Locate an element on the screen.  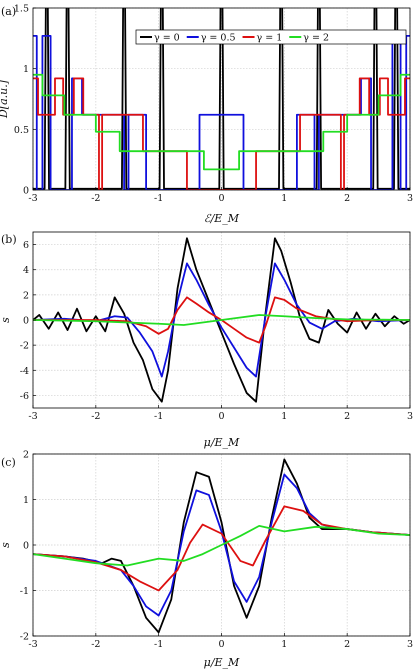
legend-label-3: γ = 1 is located at coordinates (270, 38).